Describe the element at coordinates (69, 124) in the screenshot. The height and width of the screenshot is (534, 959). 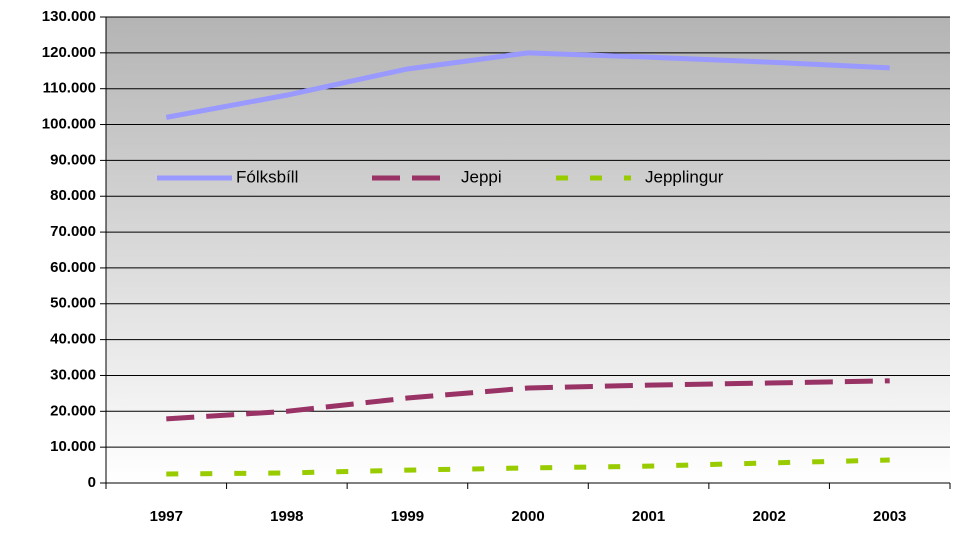
I see `y-tick-label: 100.000` at that location.